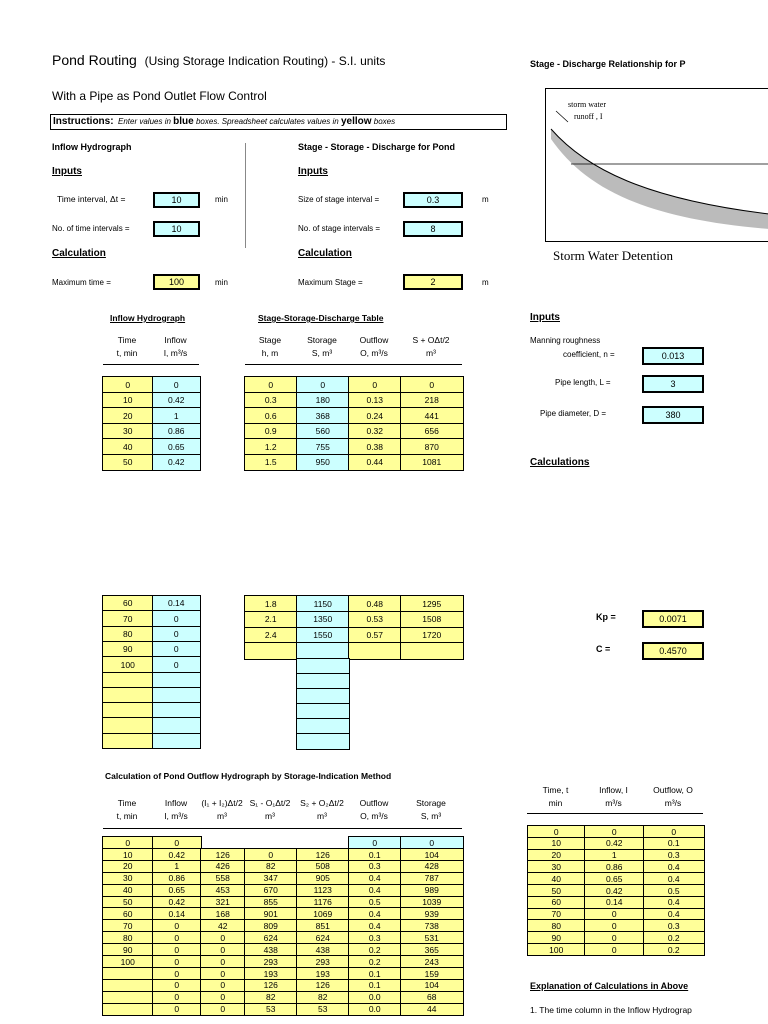  What do you see at coordinates (613, 790) in the screenshot?
I see `column-header-line1: Inflow, I` at bounding box center [613, 790].